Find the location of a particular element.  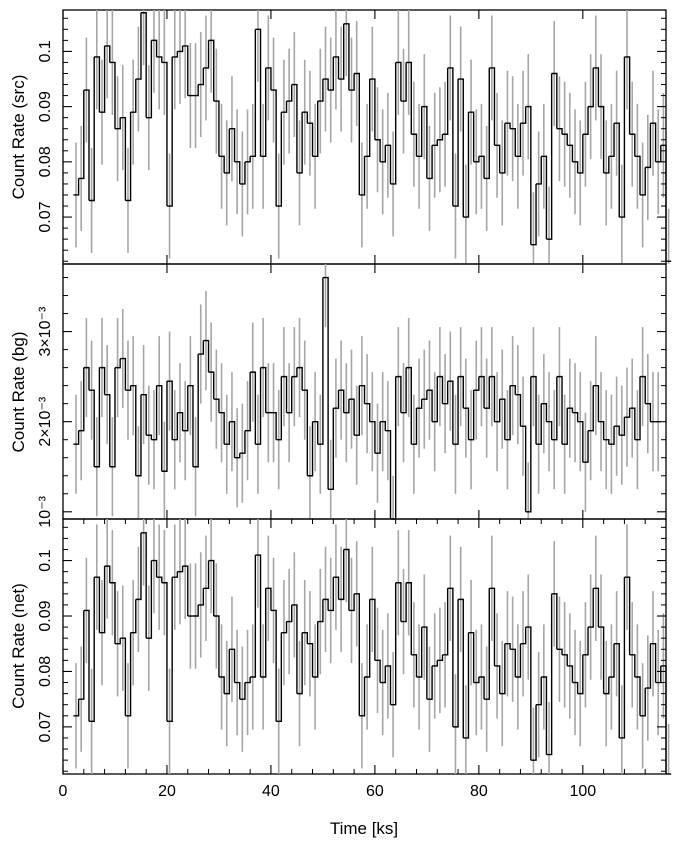

x-tick-label: 80 is located at coordinates (479, 791).